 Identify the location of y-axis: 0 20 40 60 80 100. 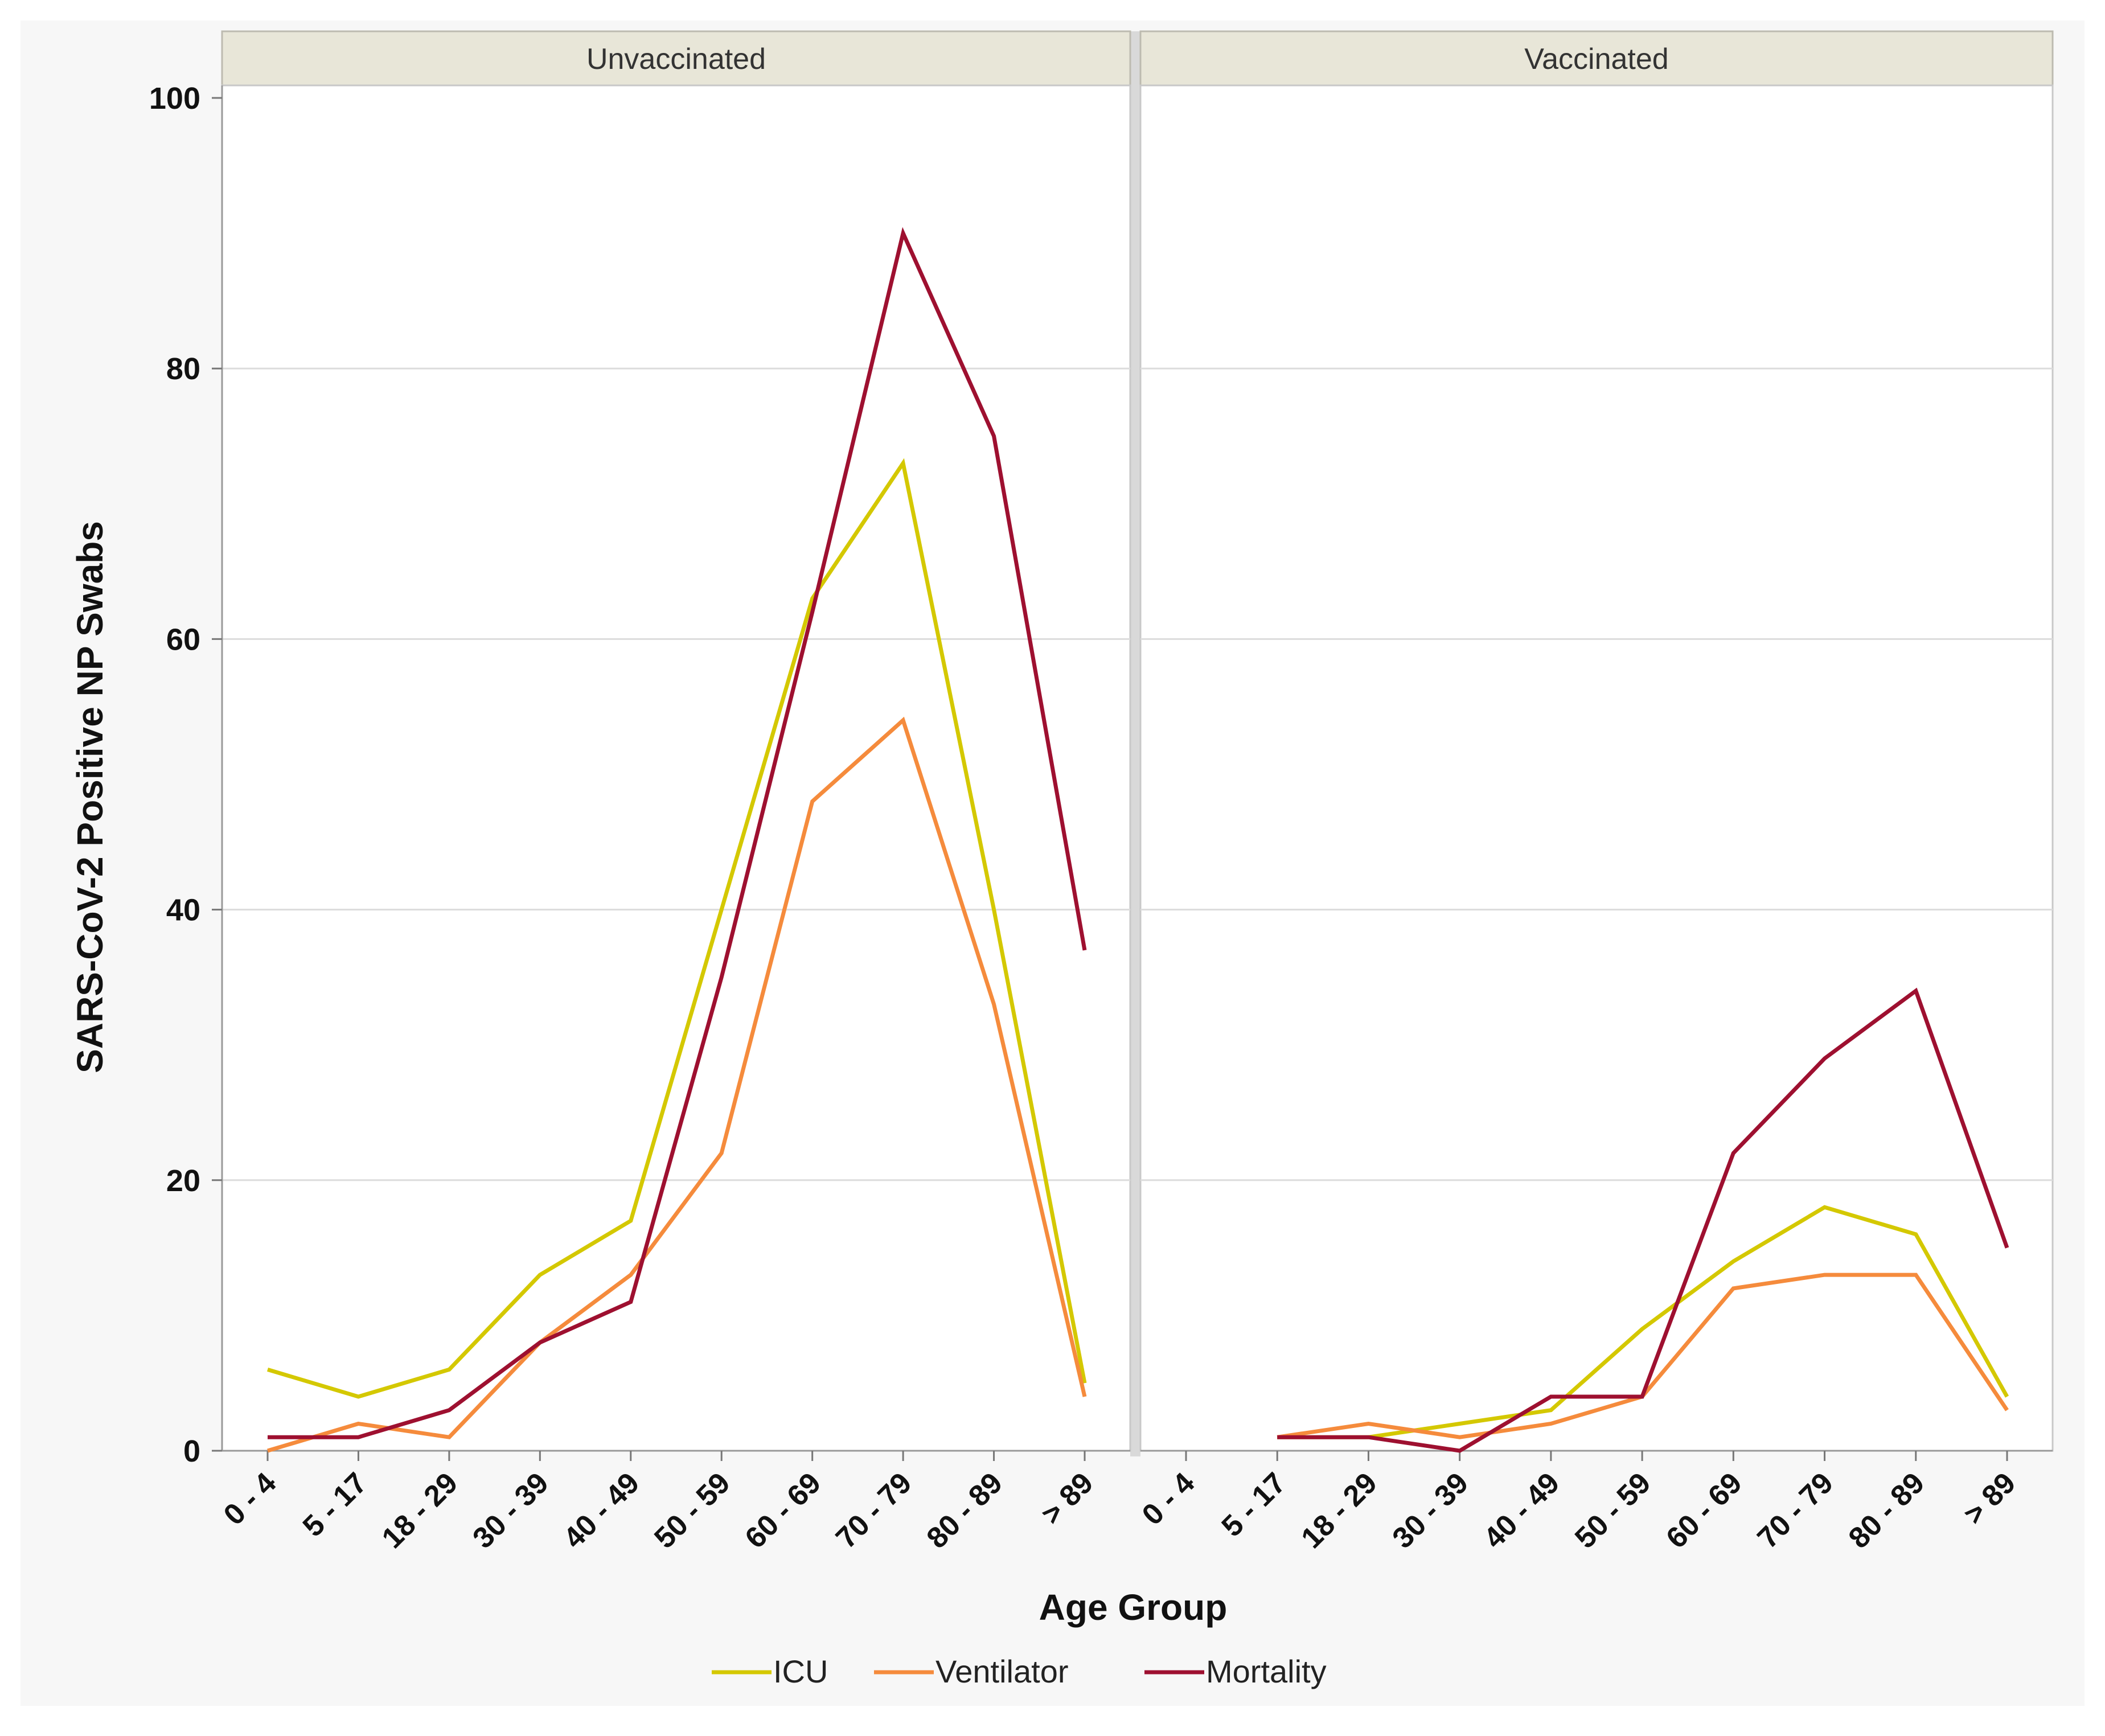
(186, 774).